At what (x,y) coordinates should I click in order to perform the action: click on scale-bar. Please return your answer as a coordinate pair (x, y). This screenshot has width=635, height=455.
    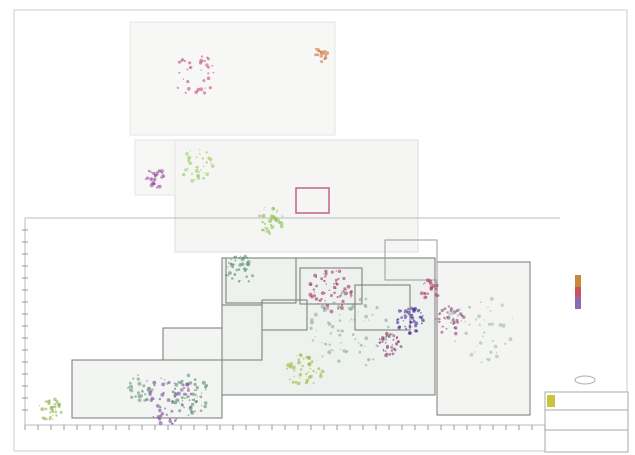
    Looking at the image, I should click on (578, 292).